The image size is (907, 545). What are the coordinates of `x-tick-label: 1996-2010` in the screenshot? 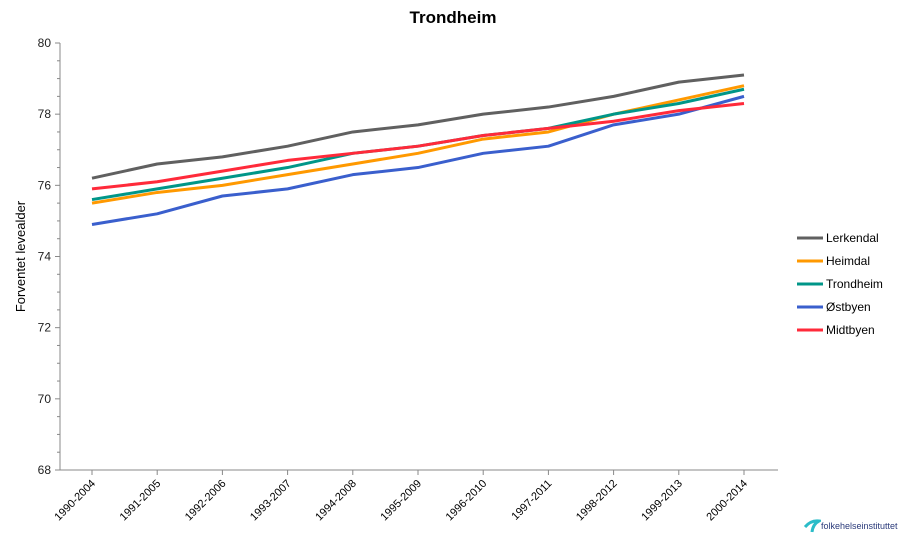 It's located at (467, 501).